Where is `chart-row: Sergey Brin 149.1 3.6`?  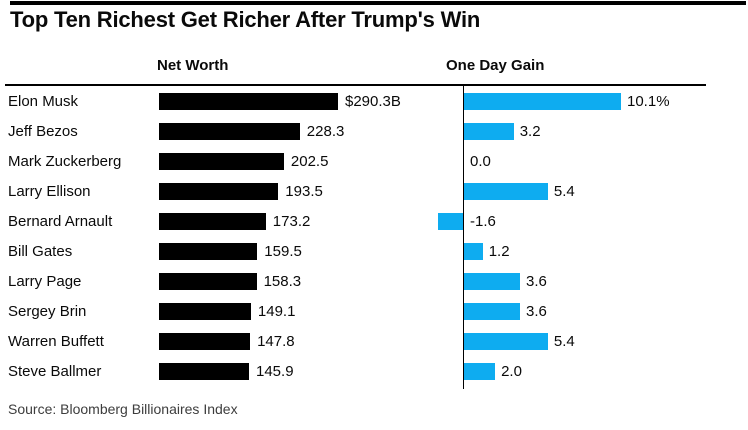 chart-row: Sergey Brin 149.1 3.6 is located at coordinates (374, 312).